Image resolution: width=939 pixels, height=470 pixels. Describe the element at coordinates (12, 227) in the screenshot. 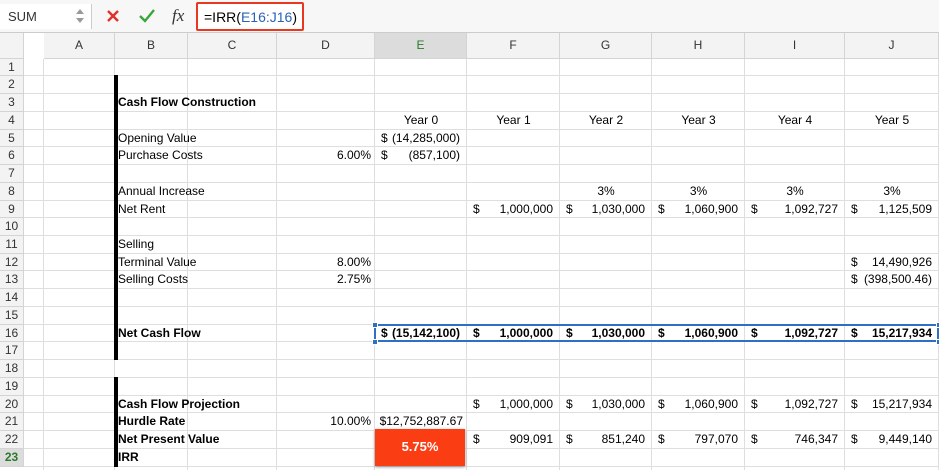

I see `row-header: 10` at that location.